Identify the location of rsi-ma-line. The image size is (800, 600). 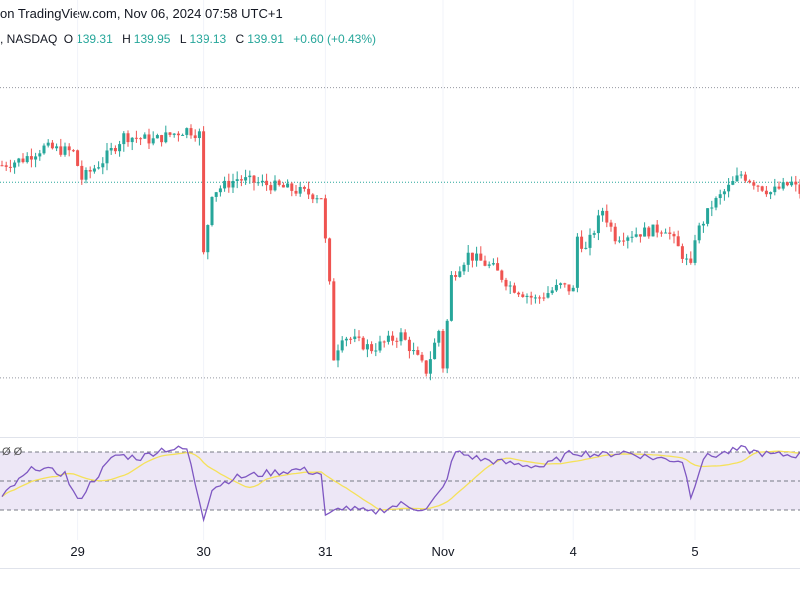
(400, 480).